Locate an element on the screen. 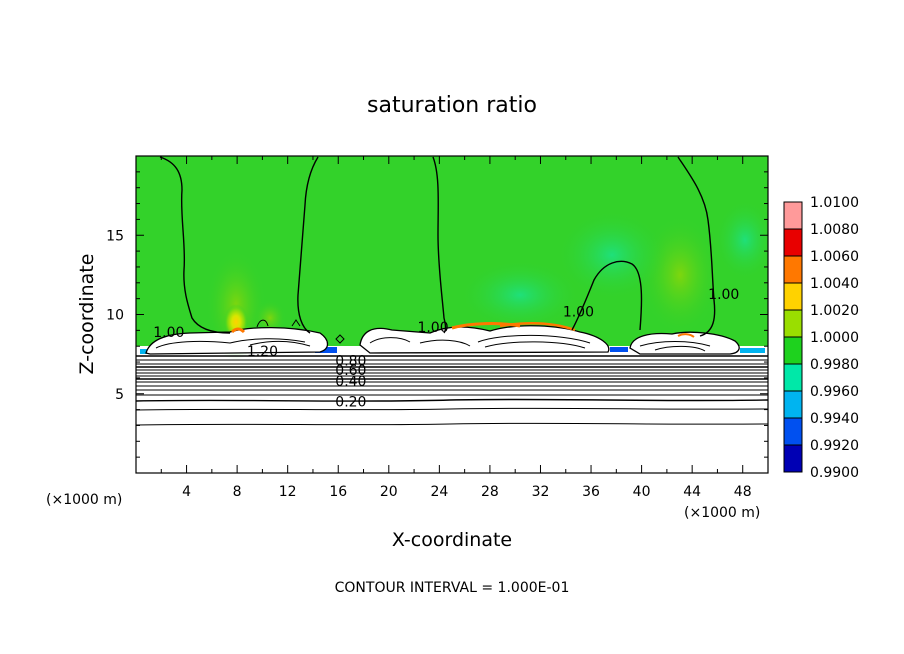 This screenshot has height=654, width=904. contour-interval-note: CONTOUR INTERVAL = 1.000E-01 is located at coordinates (452, 588).